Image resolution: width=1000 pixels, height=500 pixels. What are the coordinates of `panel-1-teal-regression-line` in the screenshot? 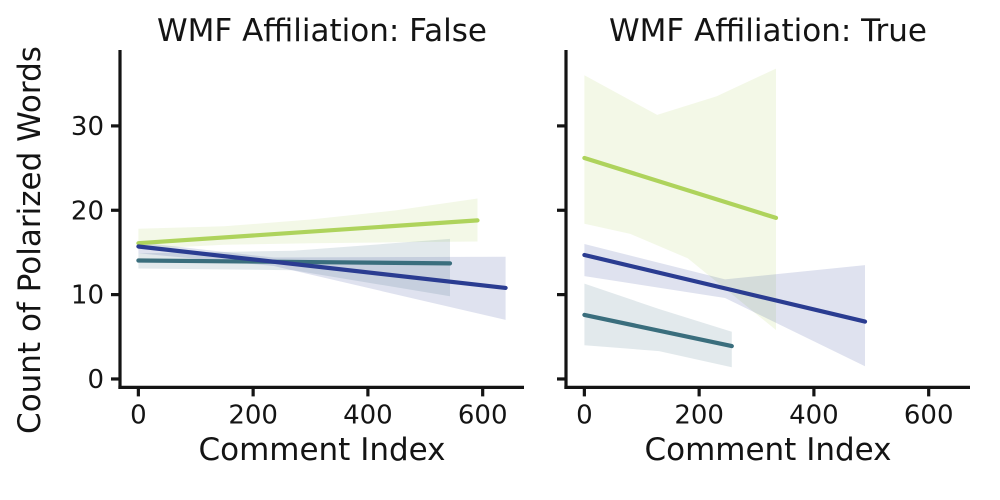 It's located at (658, 330).